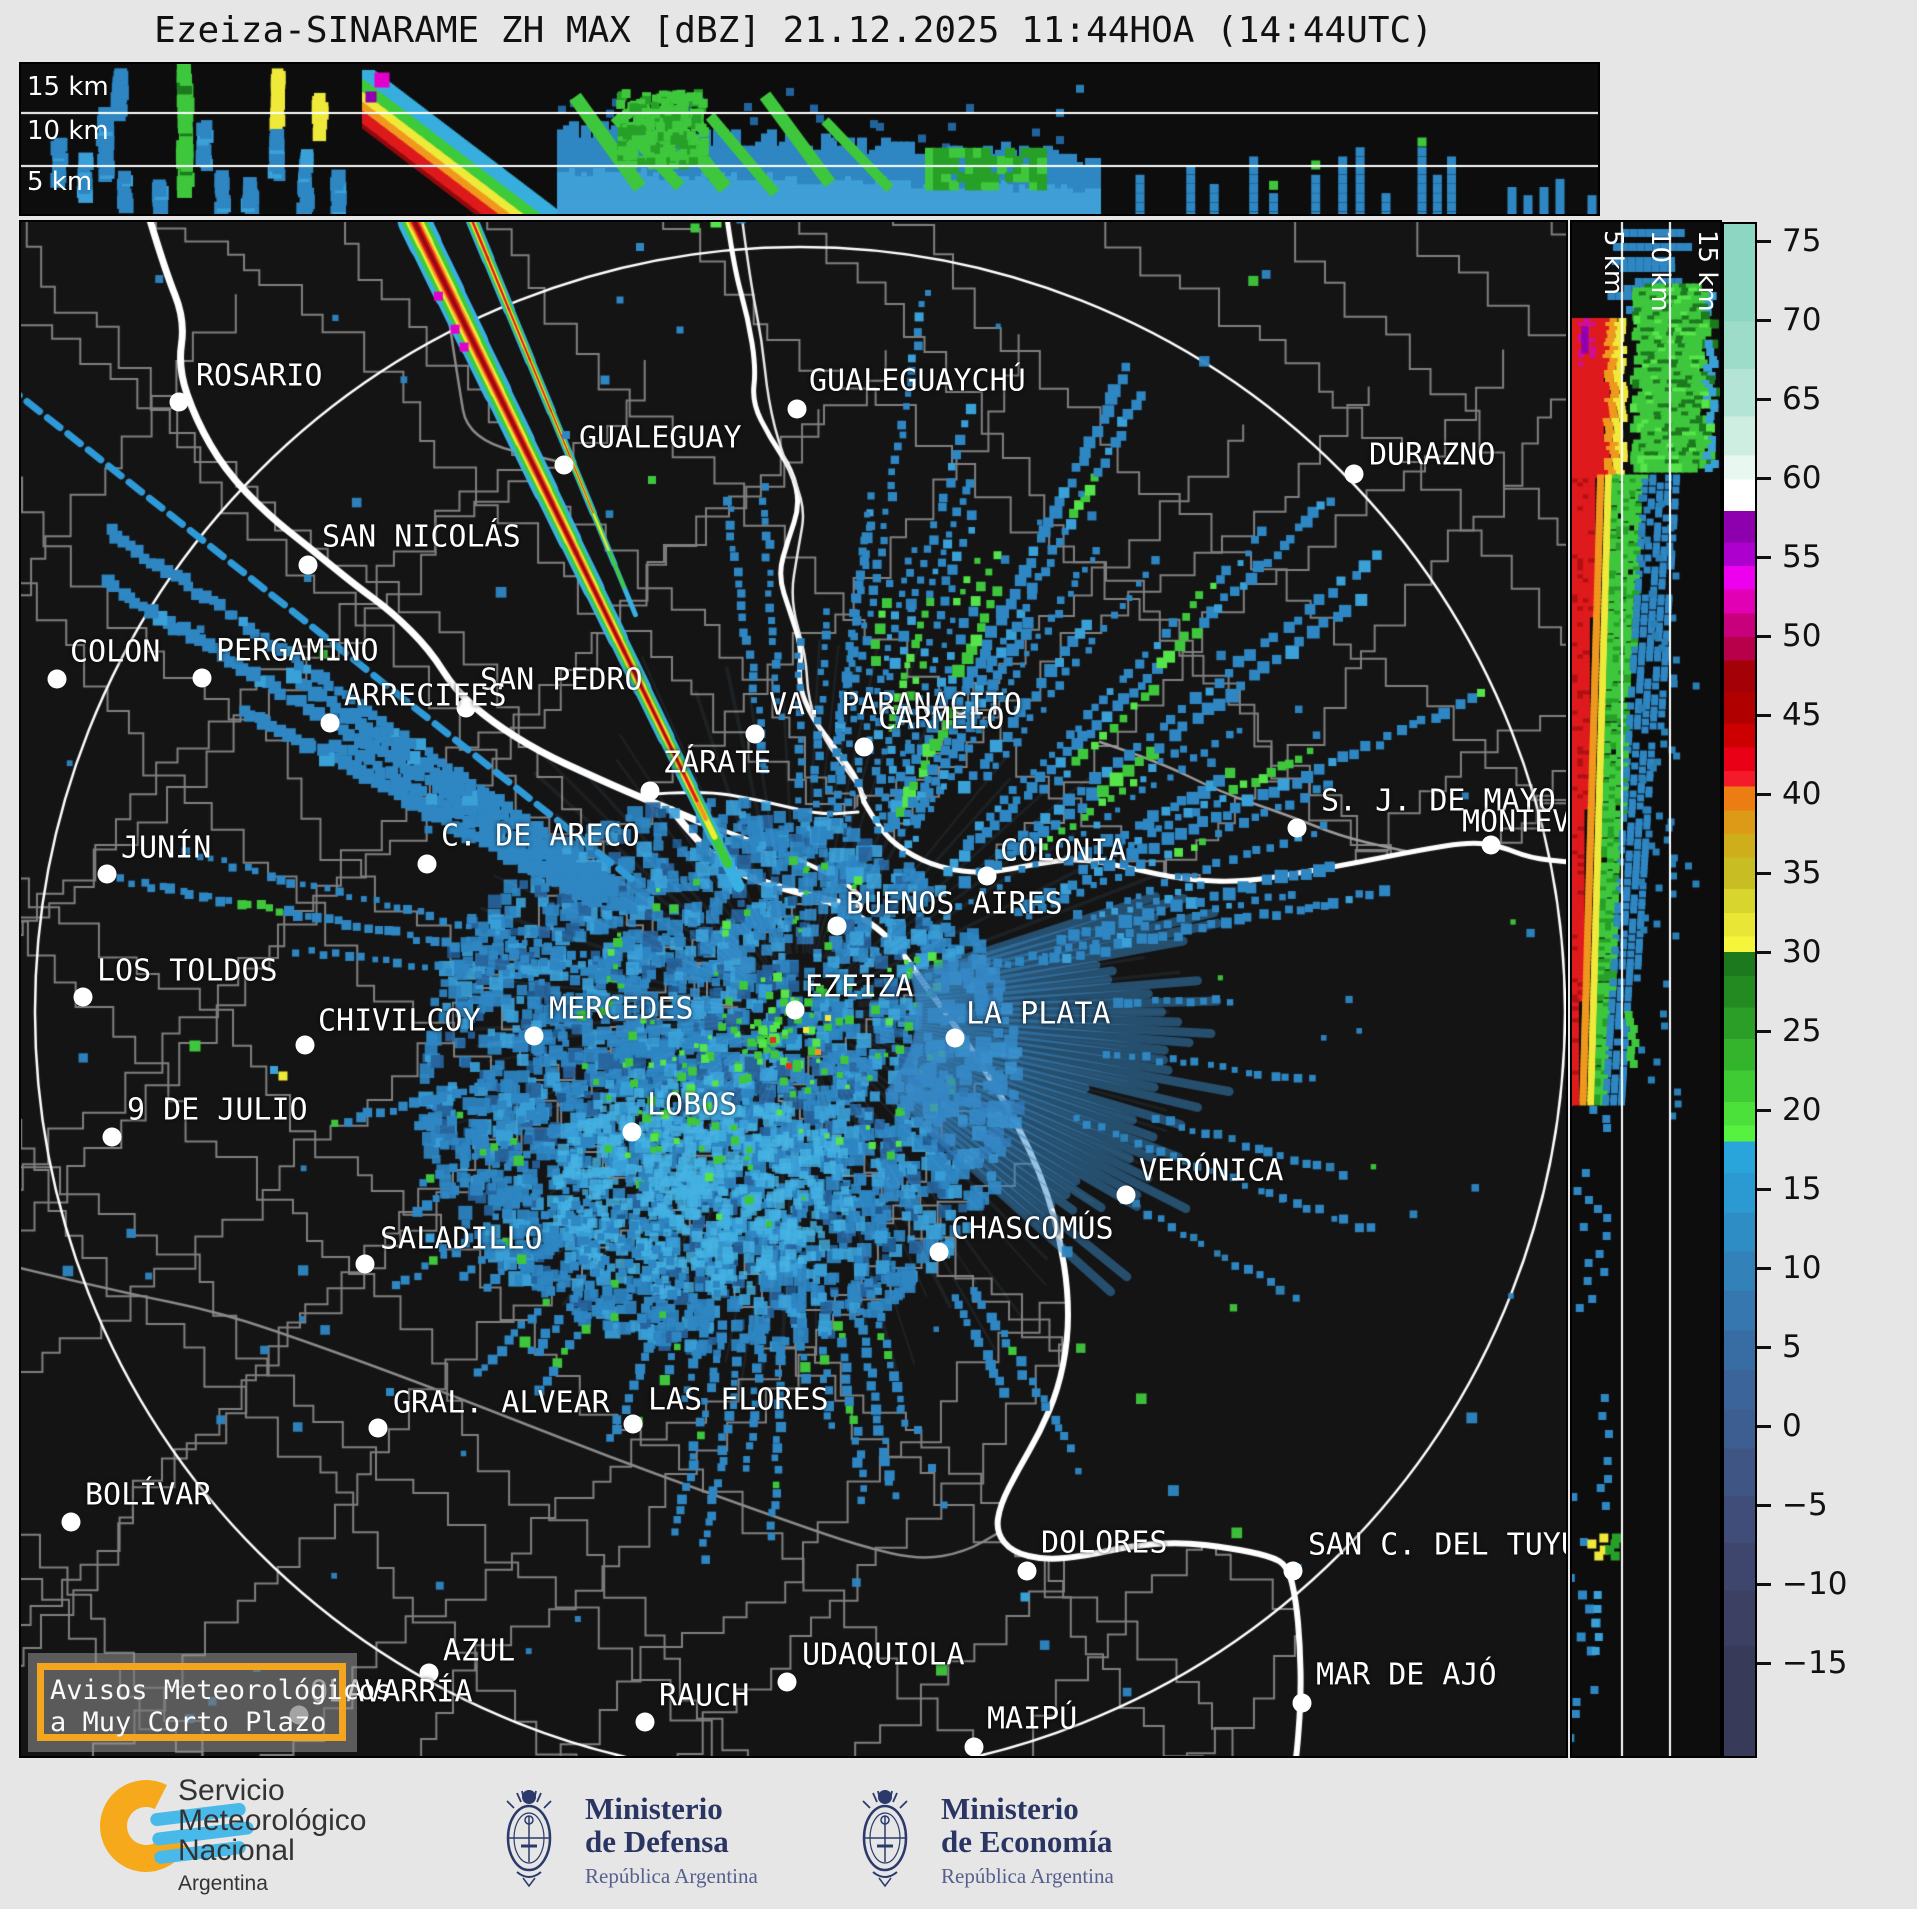  What do you see at coordinates (1802, 1031) in the screenshot?
I see `colorbar-tick-label: 25` at bounding box center [1802, 1031].